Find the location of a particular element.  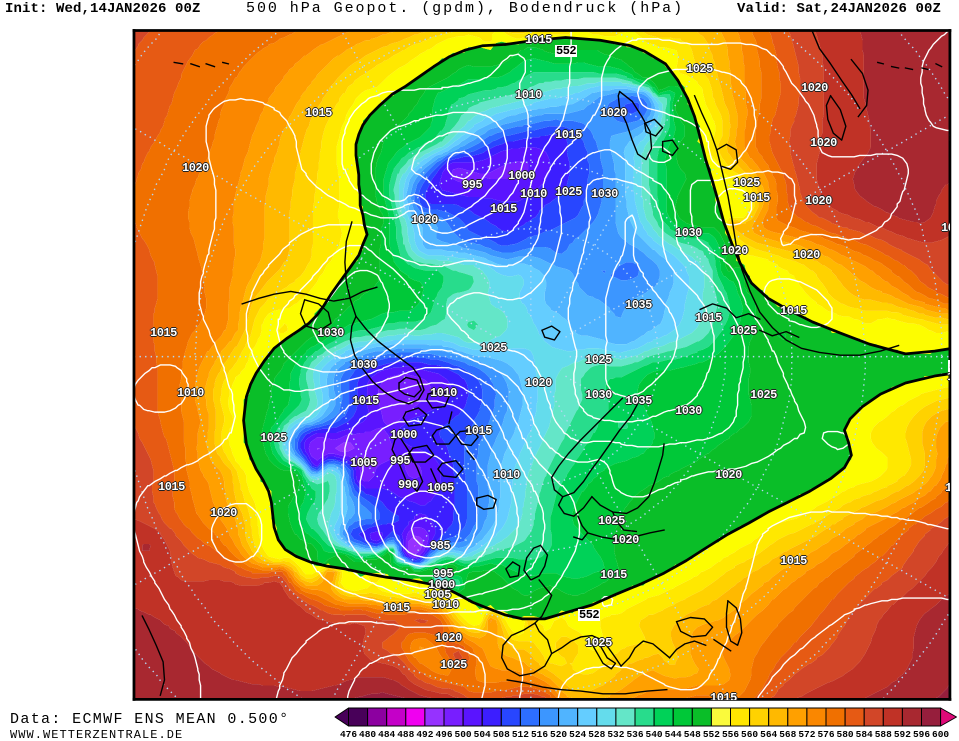

svg-text: 576 is located at coordinates (825, 734).